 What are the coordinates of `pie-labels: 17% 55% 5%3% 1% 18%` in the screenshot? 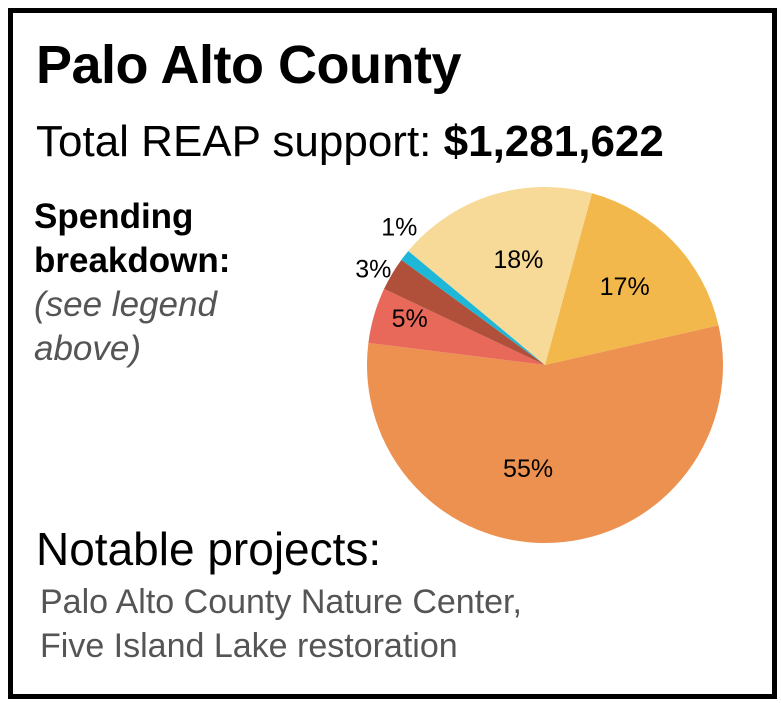 It's located at (502, 348).